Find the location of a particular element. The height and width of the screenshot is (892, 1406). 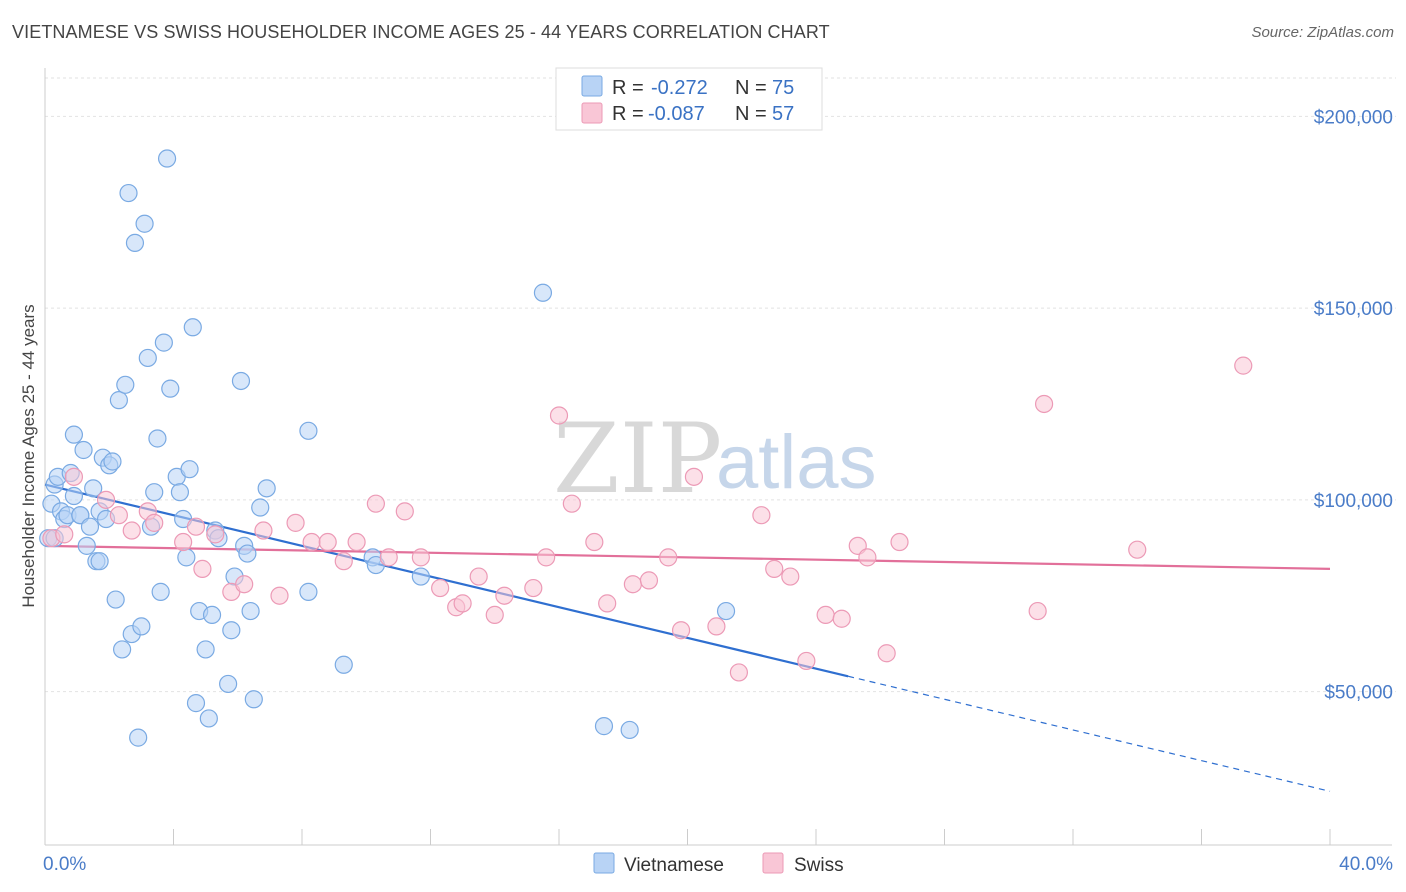

legend-r-label-vietnamese: R = is located at coordinates (628, 88).